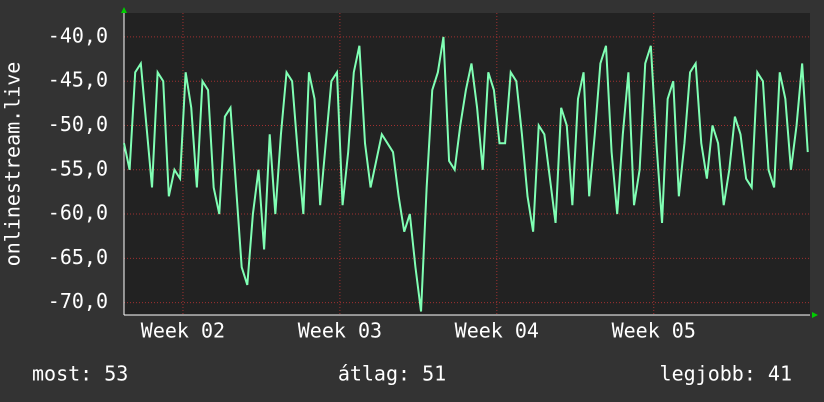  What do you see at coordinates (183, 331) in the screenshot?
I see `x-tick-label: Week 02` at bounding box center [183, 331].